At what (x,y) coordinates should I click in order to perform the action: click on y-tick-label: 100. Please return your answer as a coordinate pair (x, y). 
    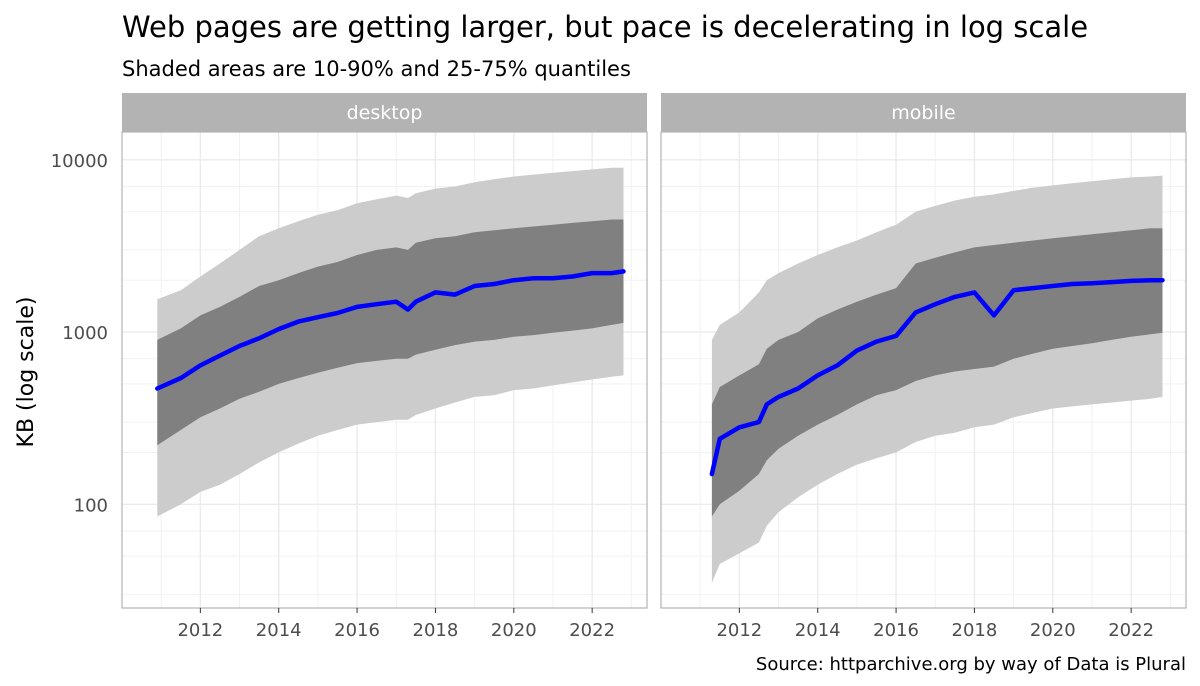
    Looking at the image, I should click on (91, 505).